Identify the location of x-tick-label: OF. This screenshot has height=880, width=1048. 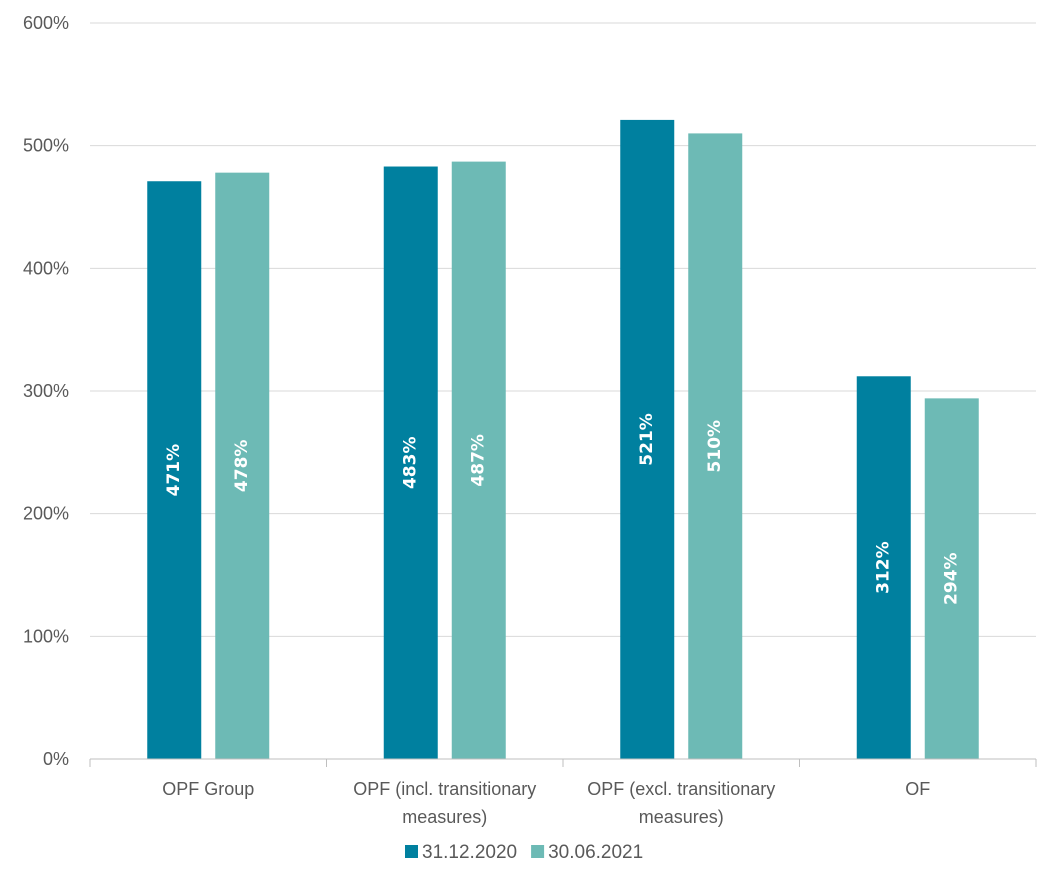
(917, 789).